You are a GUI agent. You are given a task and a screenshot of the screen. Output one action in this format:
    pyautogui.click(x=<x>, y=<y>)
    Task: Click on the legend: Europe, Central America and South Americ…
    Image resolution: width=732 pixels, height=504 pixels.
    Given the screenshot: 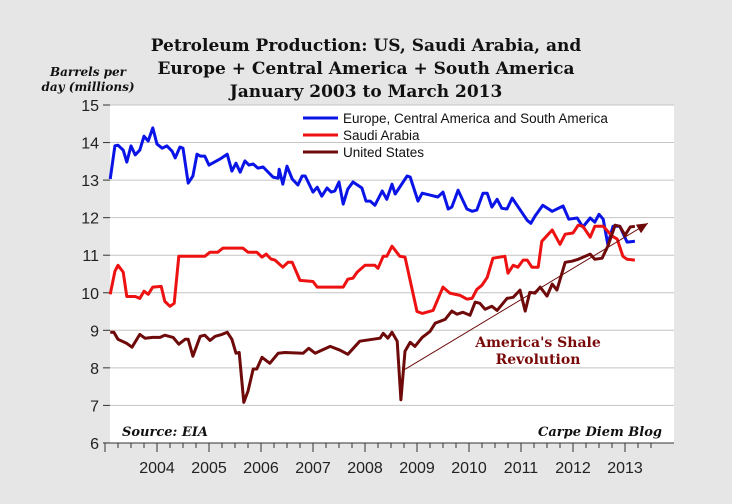 What is the action you would take?
    pyautogui.click(x=455, y=135)
    